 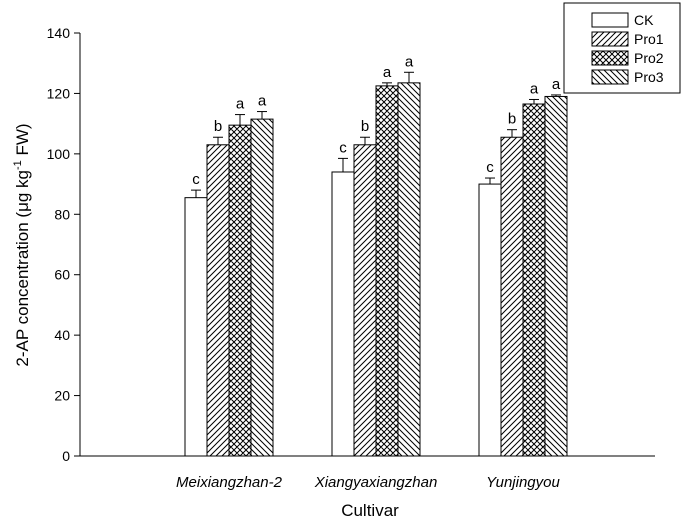 I want to click on y-axis-title: 2-AP concentration (μg kg-1 FW), so click(x=22, y=244).